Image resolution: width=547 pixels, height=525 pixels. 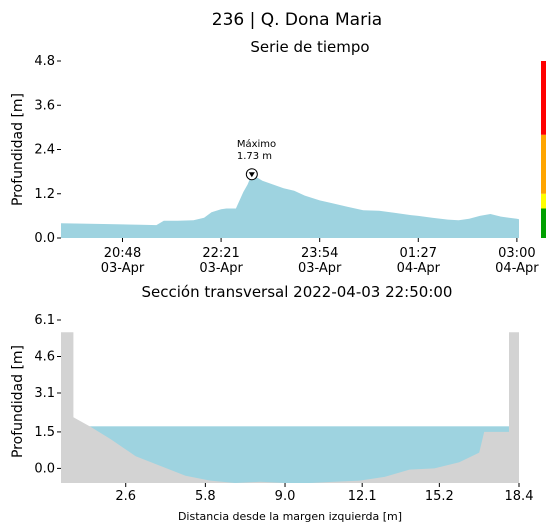 What do you see at coordinates (290, 516) in the screenshot?
I see `x-axis-label: Distancia desde la margen izquierda [m]` at bounding box center [290, 516].